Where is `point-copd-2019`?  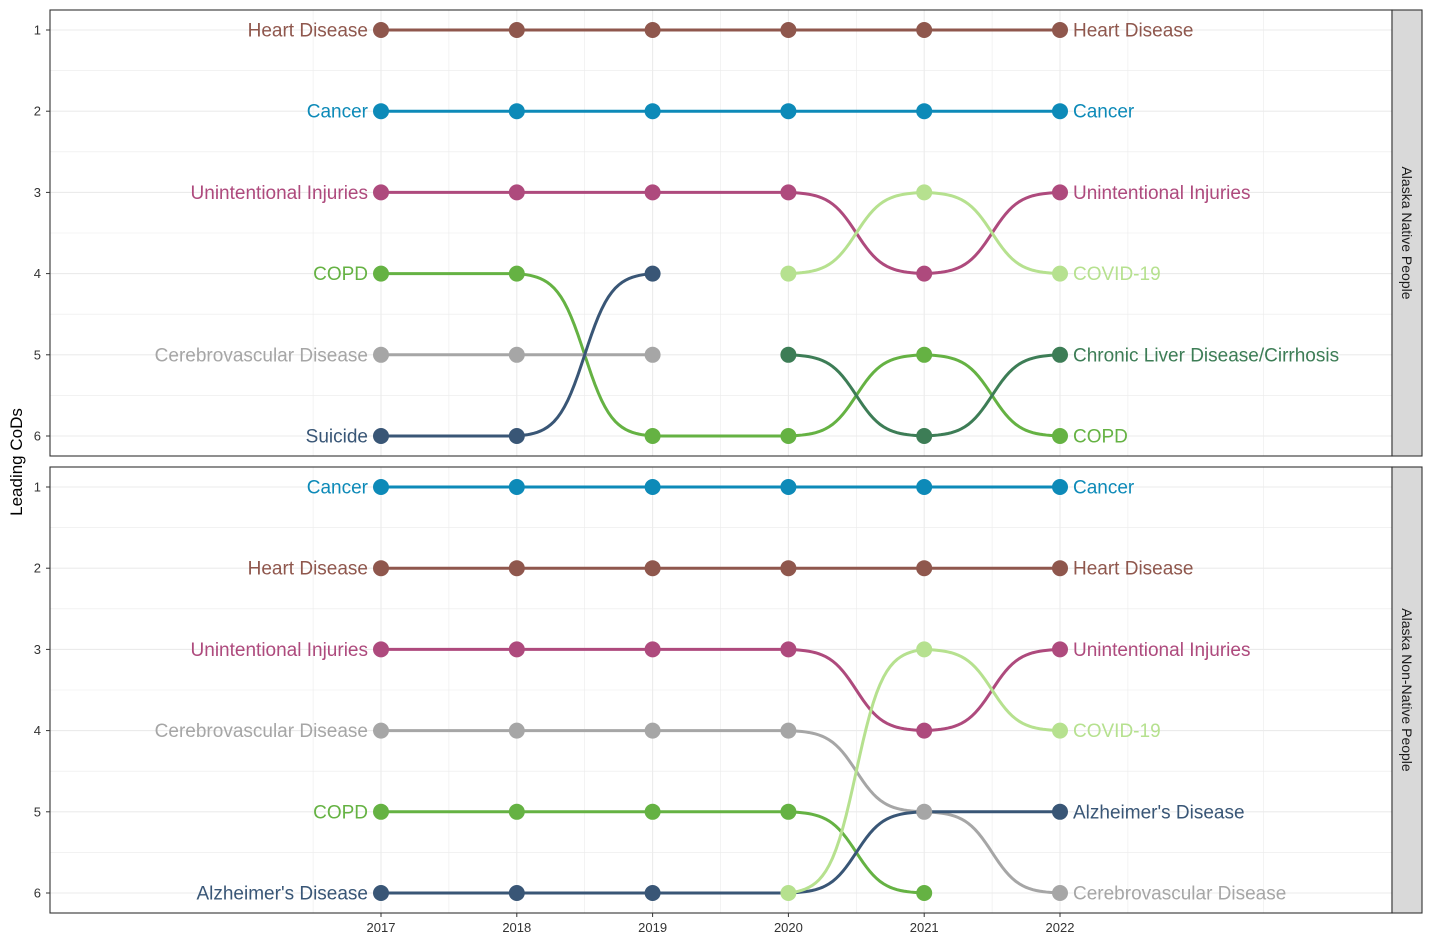
point-copd-2019 is located at coordinates (652, 811).